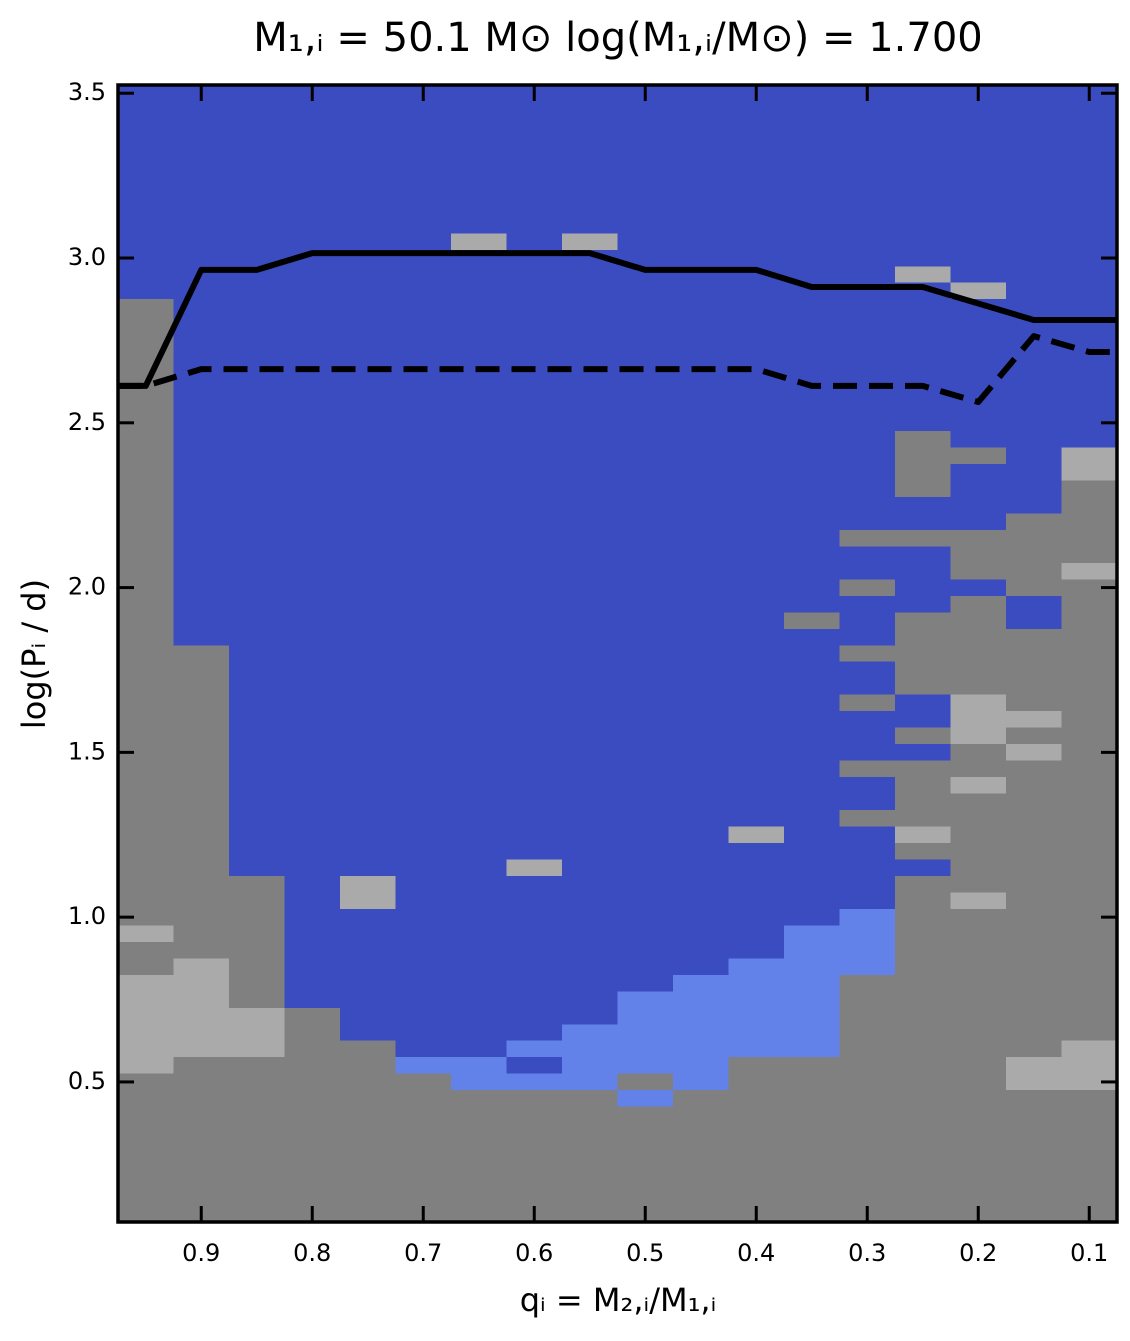  What do you see at coordinates (618, 1300) in the screenshot?
I see `x-axis-label: qᵢ = M₂,ᵢ/M₁,ᵢ` at bounding box center [618, 1300].